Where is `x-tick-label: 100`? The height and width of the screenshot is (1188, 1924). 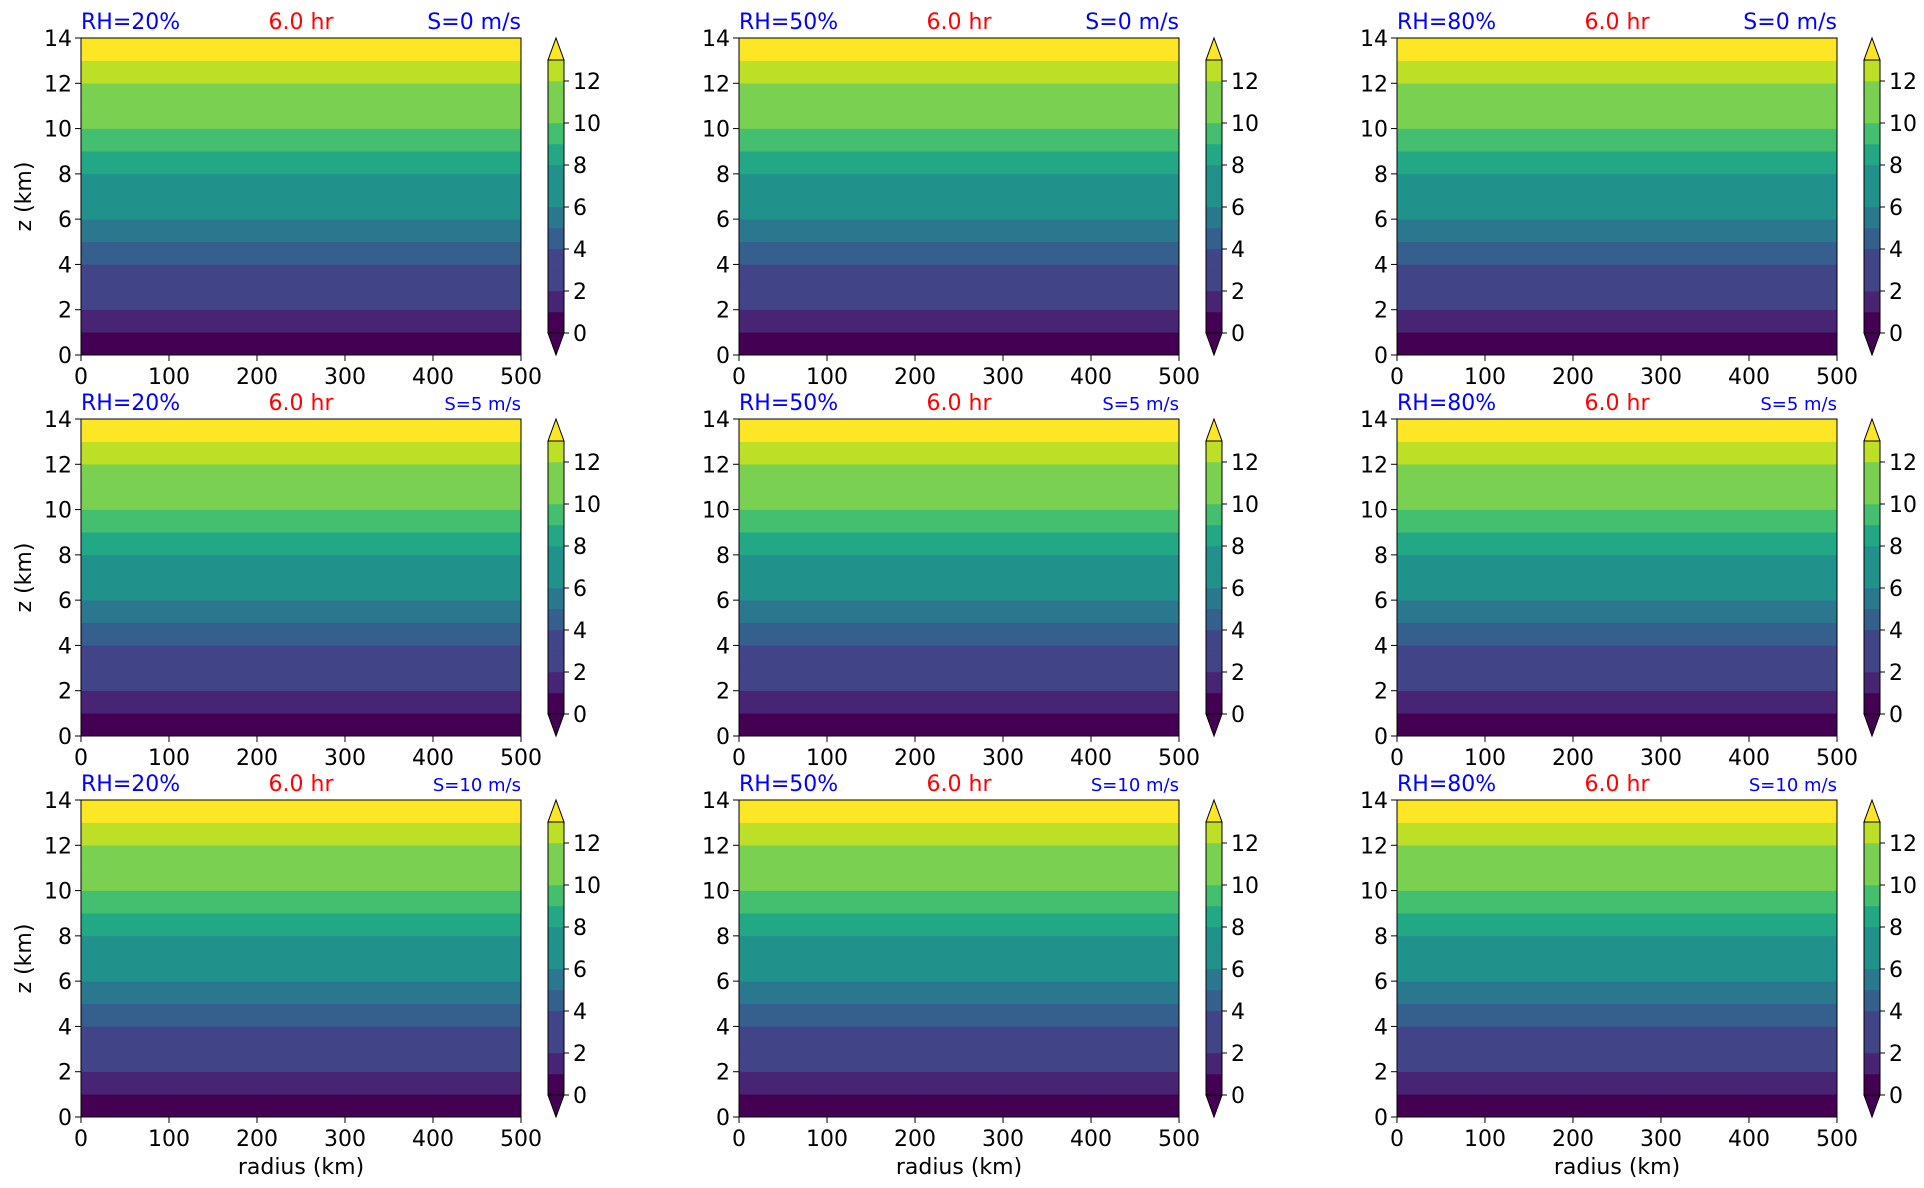
x-tick-label: 100 is located at coordinates (1485, 377).